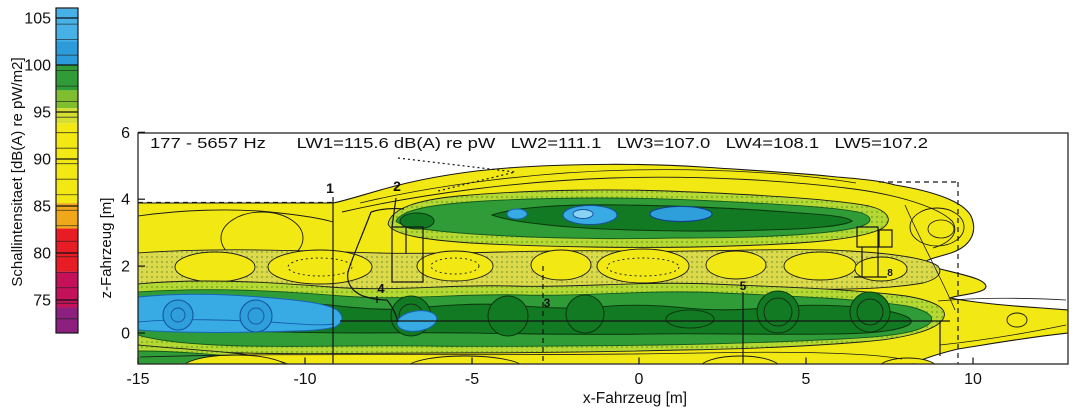  Describe the element at coordinates (397, 186) in the screenshot. I see `annotation-label: 2` at that location.